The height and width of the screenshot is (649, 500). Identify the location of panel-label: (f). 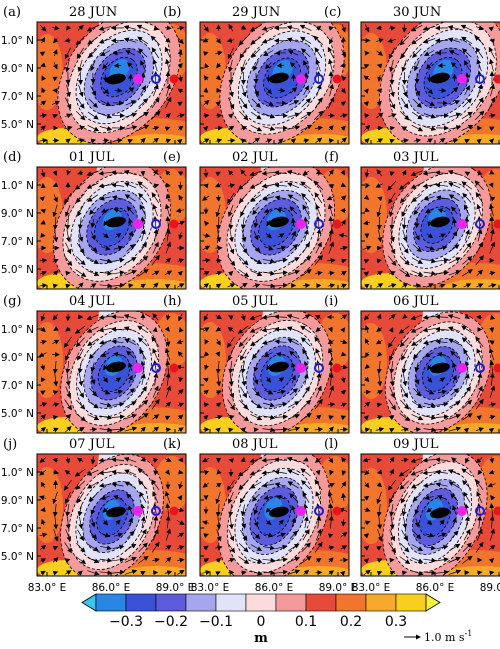
(331, 157).